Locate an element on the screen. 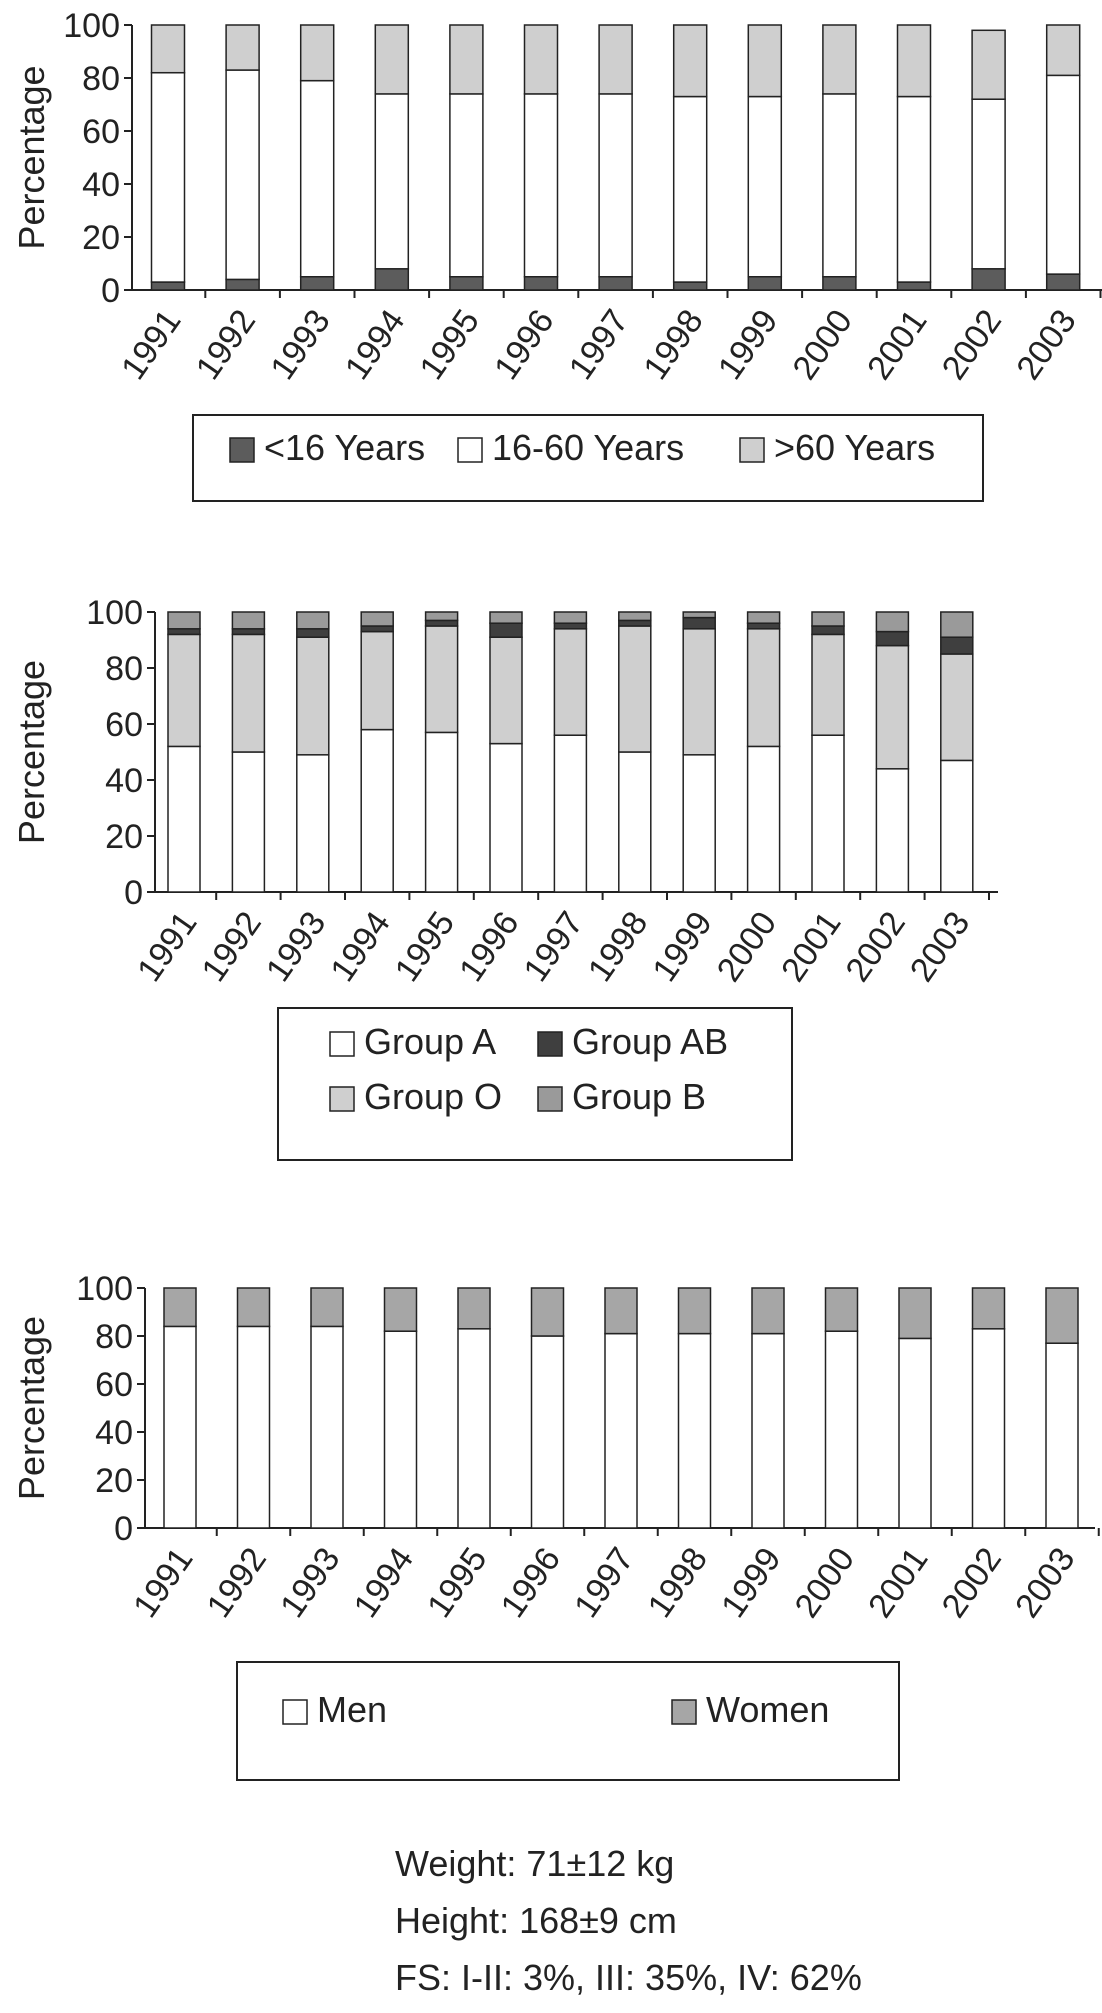 This screenshot has width=1102, height=2013. legend-label: Group AB is located at coordinates (650, 1041).